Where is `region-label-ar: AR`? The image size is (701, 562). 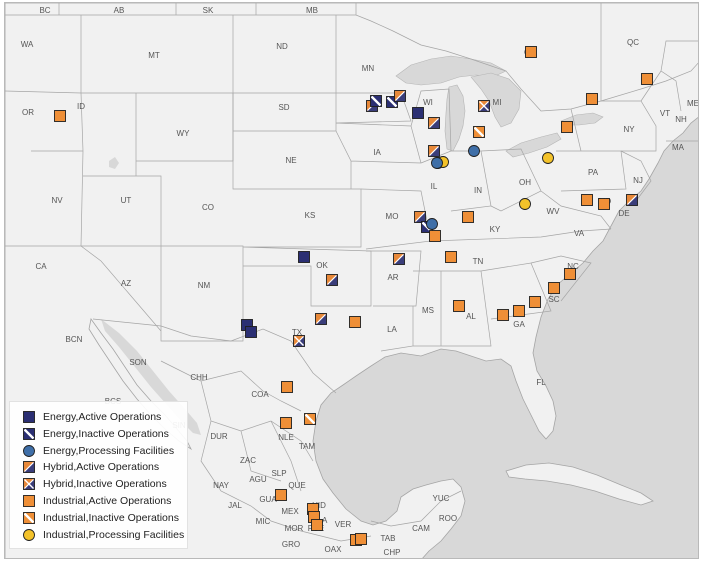 region-label-ar: AR is located at coordinates (392, 277).